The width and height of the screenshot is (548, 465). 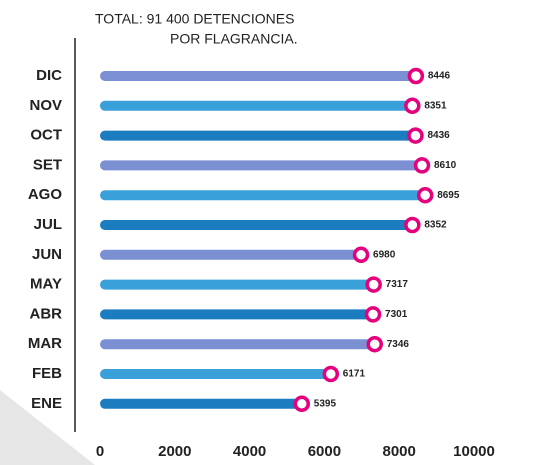 What do you see at coordinates (100, 451) in the screenshot?
I see `x-tick-label: 0` at bounding box center [100, 451].